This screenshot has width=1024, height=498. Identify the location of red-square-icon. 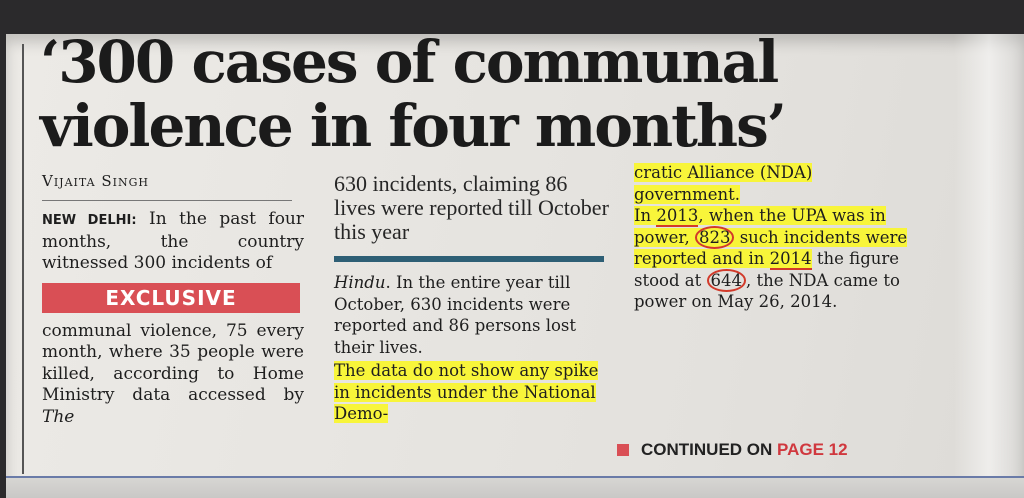
(623, 450).